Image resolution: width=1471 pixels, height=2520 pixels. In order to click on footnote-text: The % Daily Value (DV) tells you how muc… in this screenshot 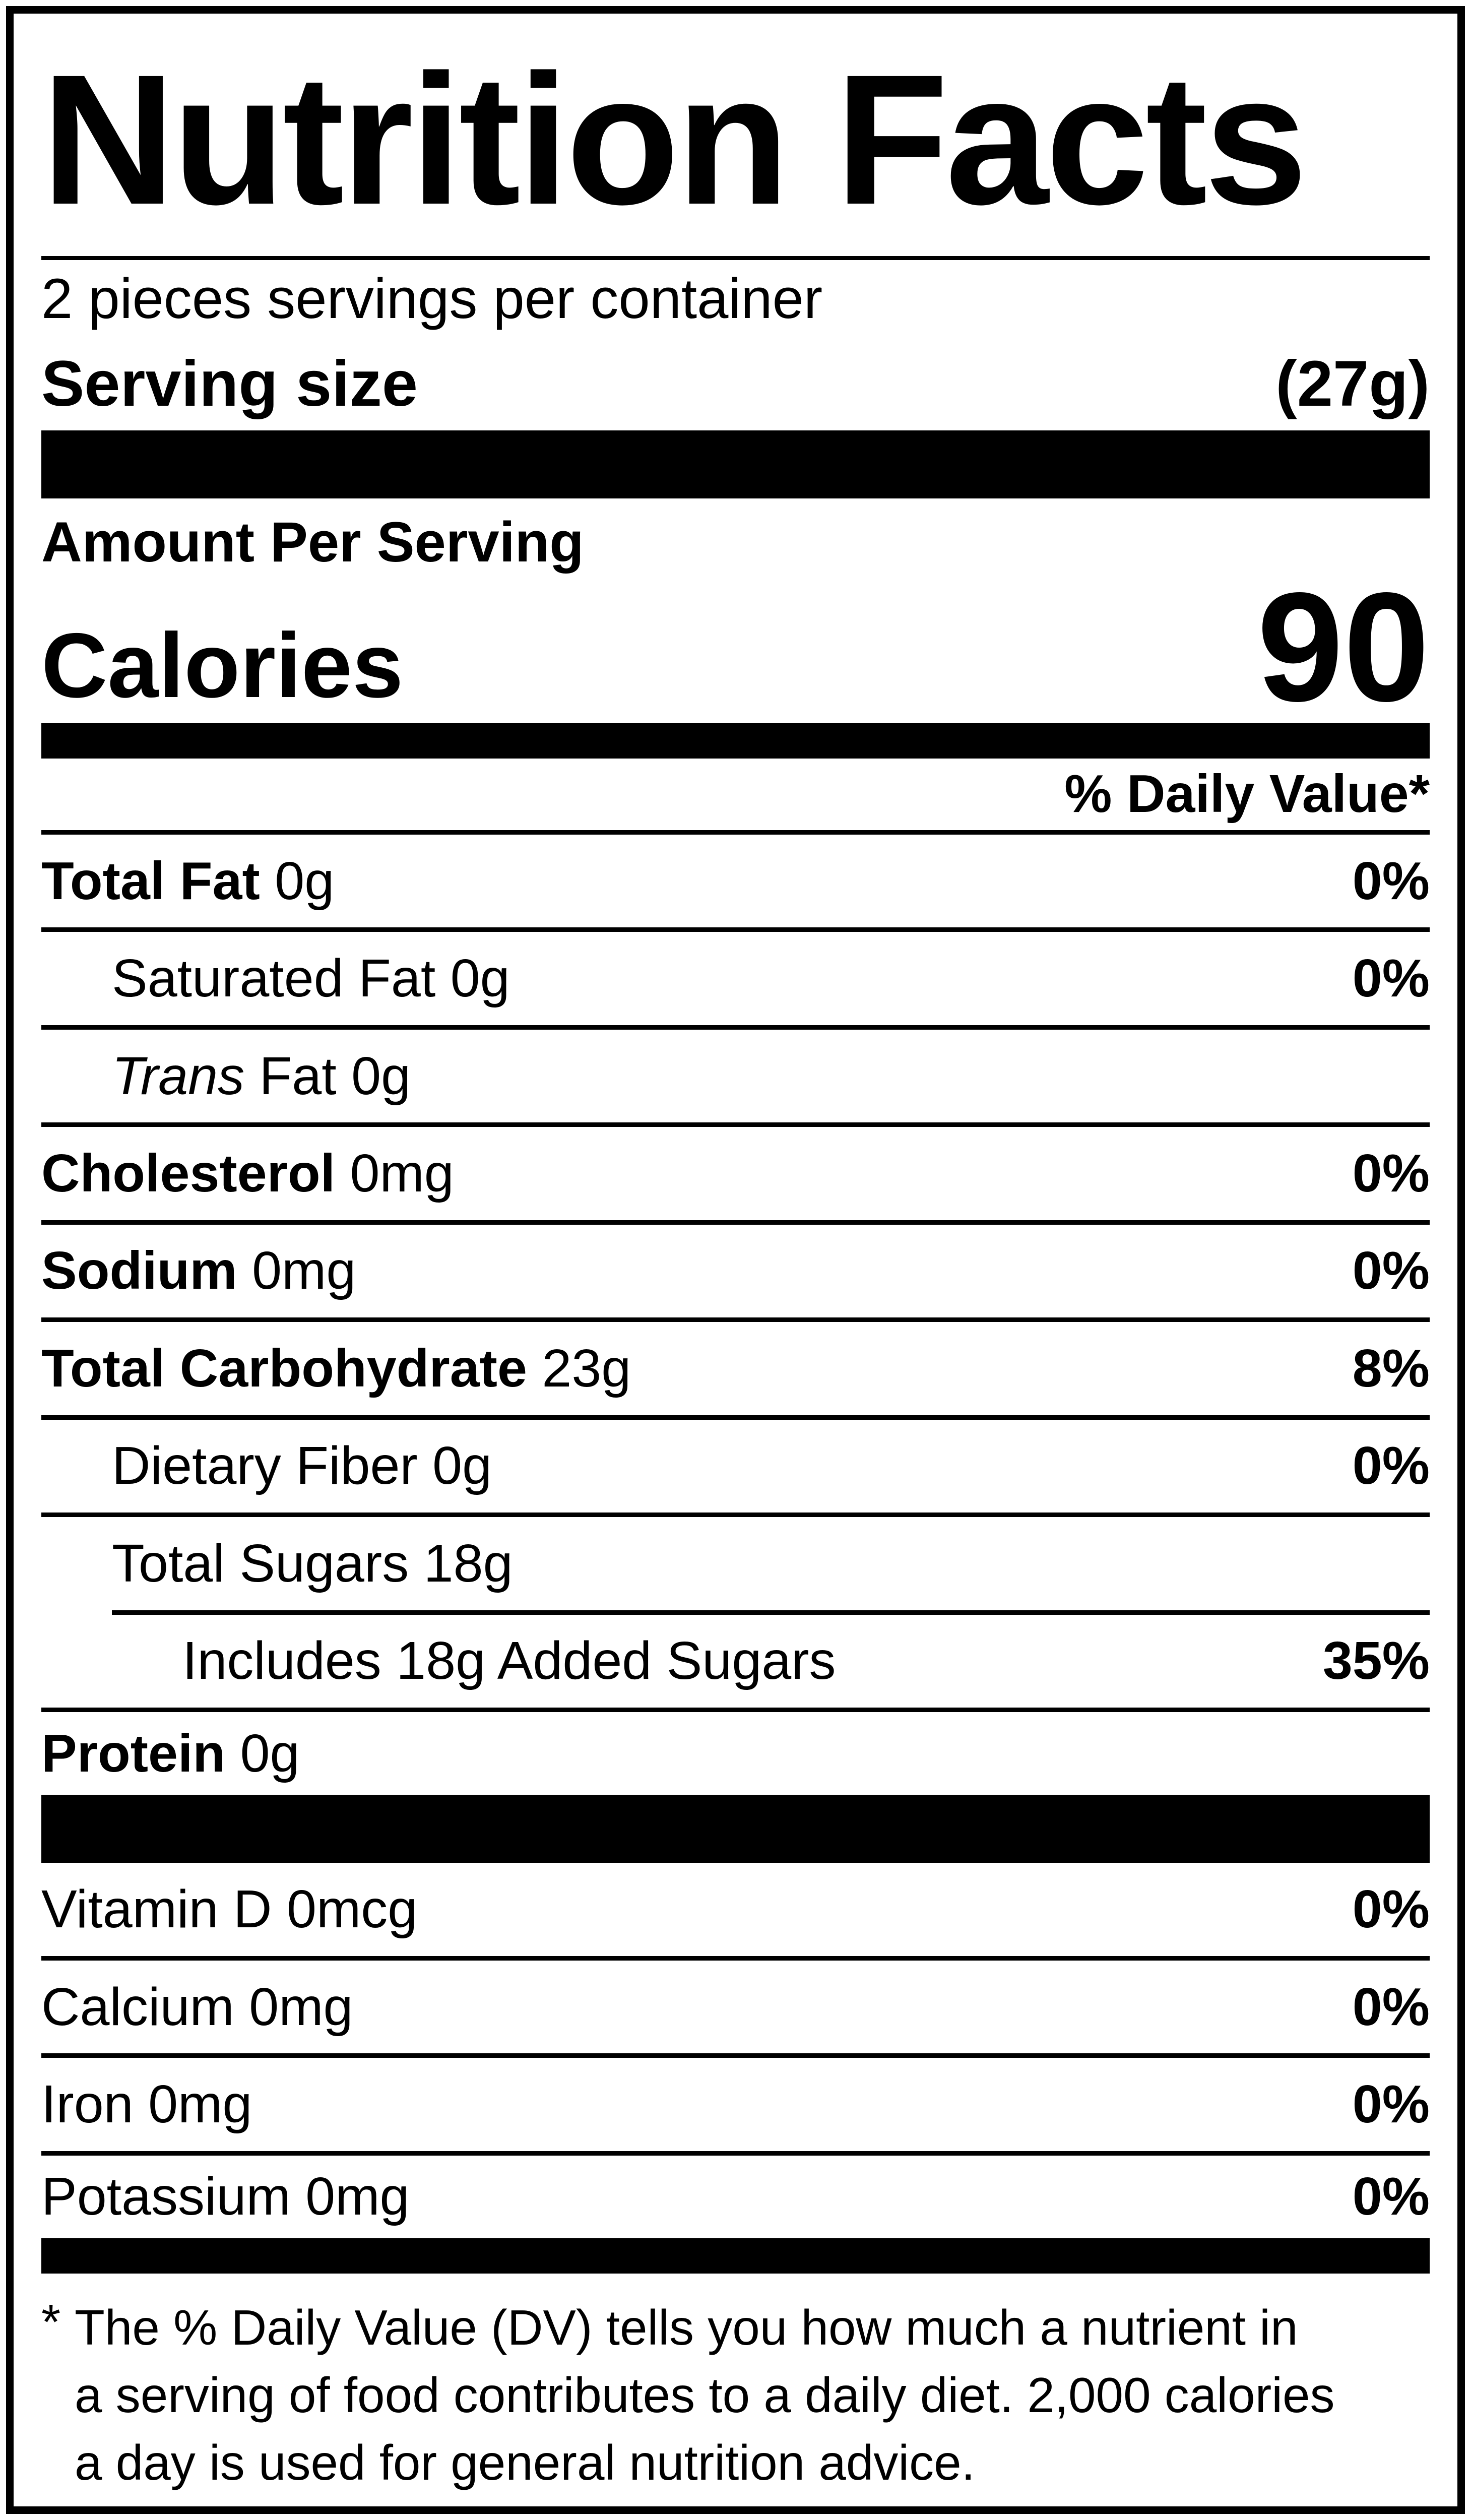, I will do `click(752, 2395)`.